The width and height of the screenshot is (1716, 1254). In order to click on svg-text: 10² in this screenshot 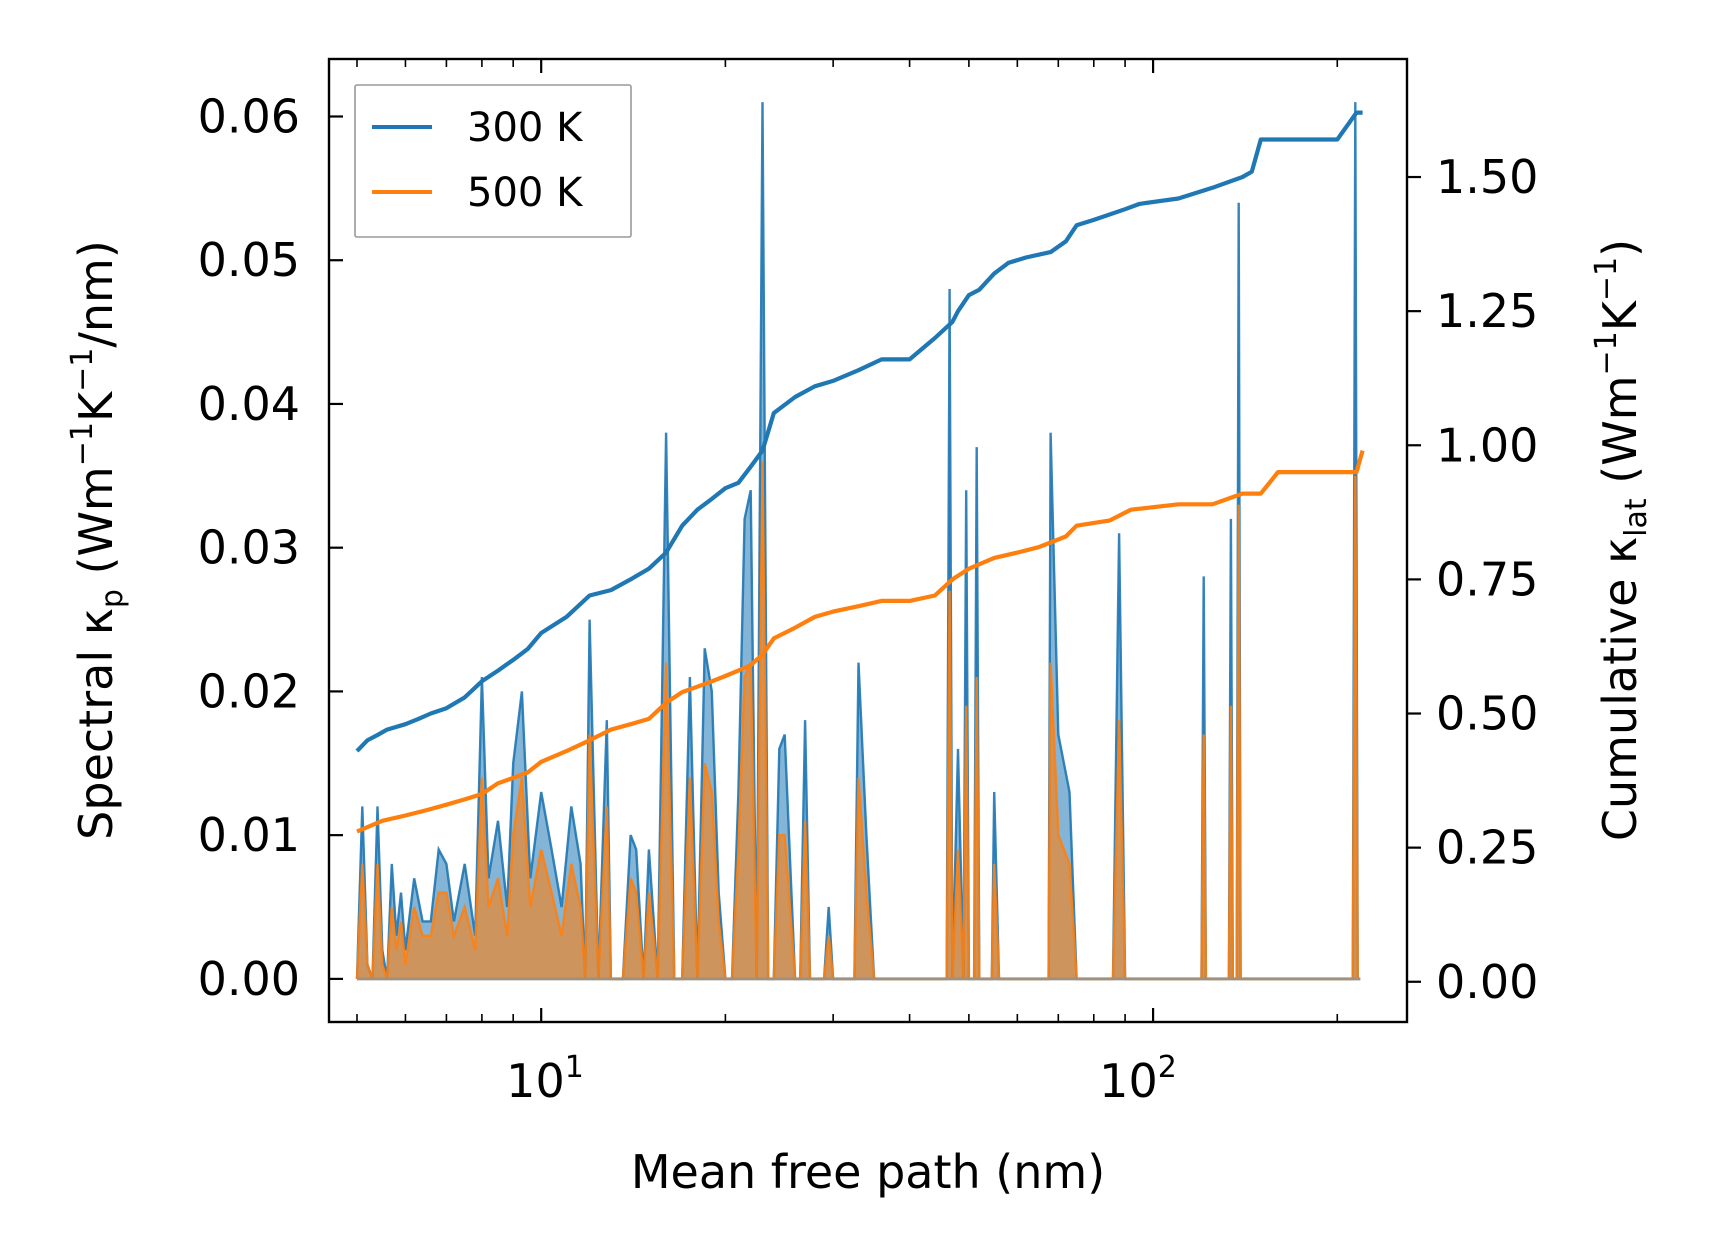, I will do `click(1138, 1079)`.